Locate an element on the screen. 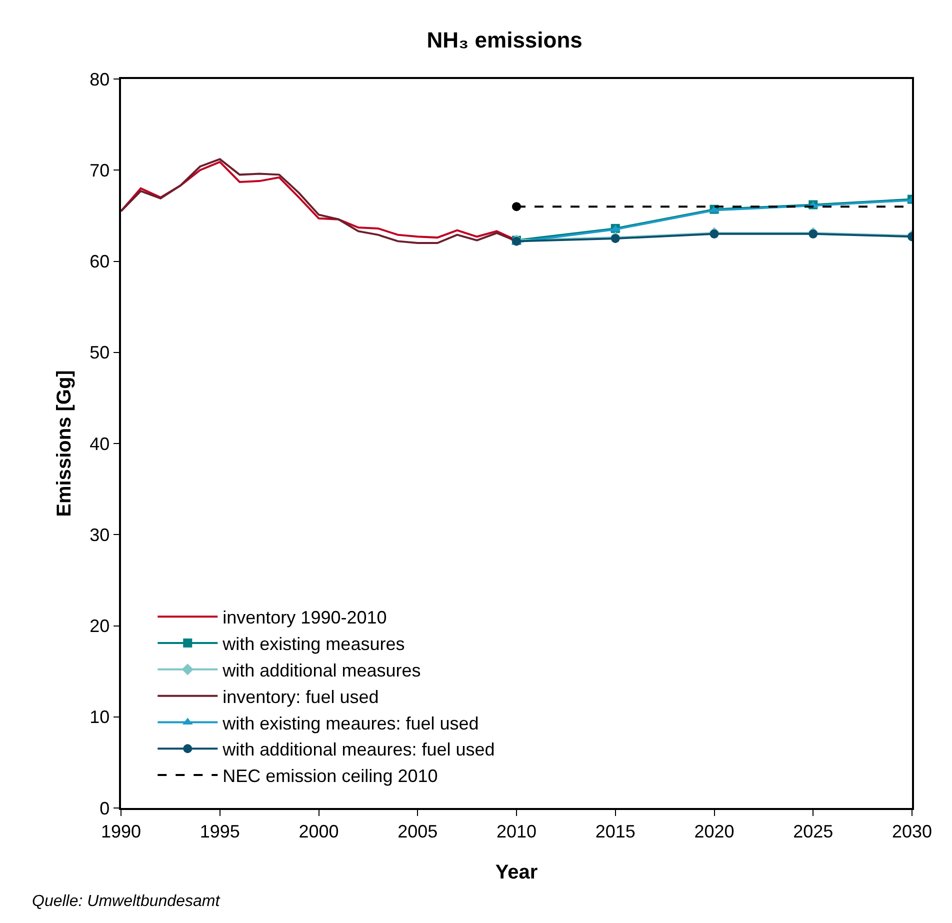 The image size is (952, 923). y-tick-label: 10 is located at coordinates (100, 717).